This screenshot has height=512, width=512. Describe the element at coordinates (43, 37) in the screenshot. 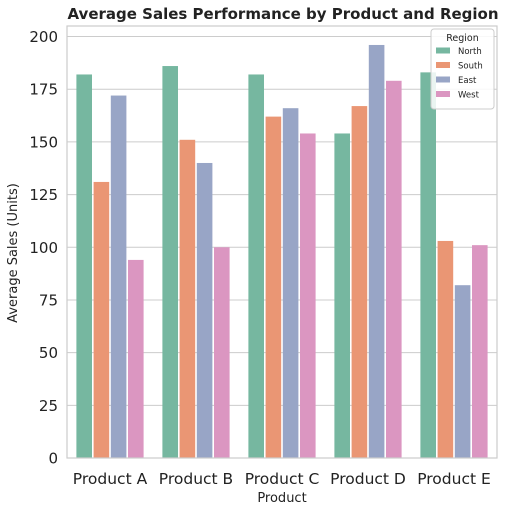

I see `y-tick-label: 200` at that location.